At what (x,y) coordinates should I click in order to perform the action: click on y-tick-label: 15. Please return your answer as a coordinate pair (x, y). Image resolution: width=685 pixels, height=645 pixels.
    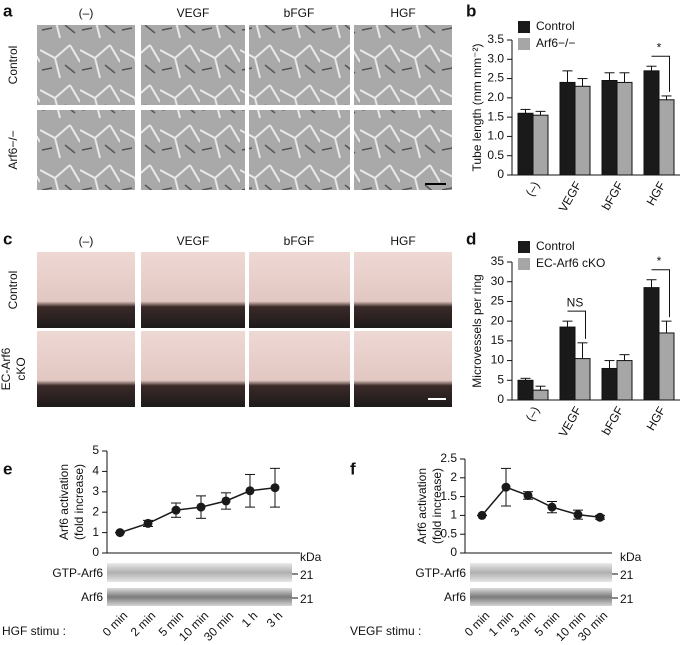
    Looking at the image, I should click on (498, 340).